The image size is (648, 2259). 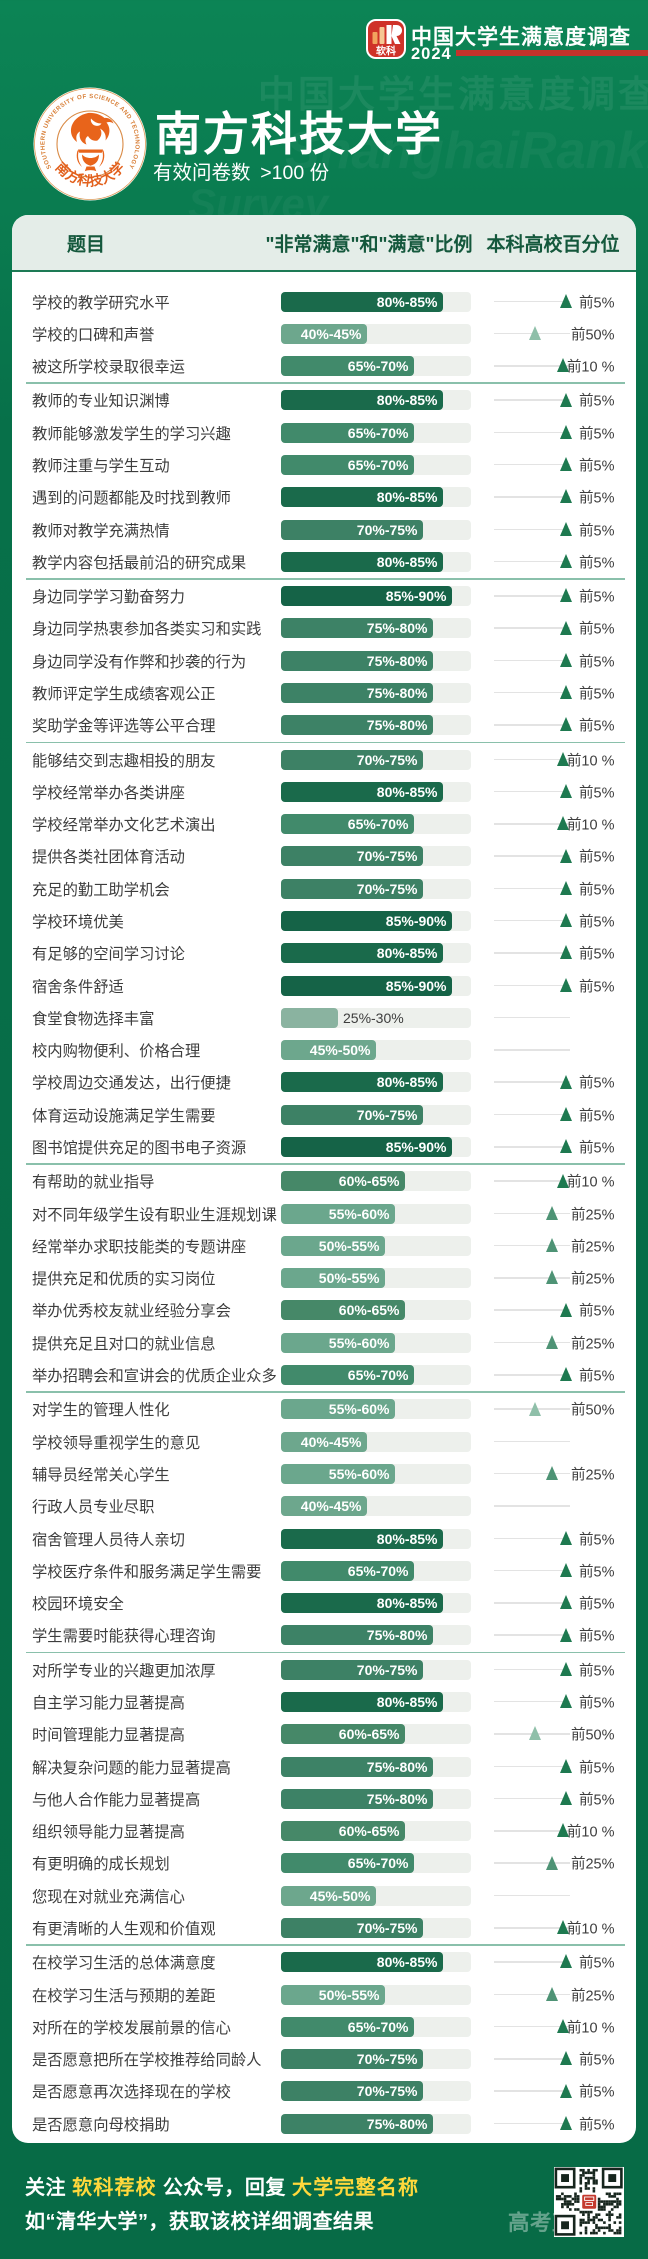 I want to click on svg-text: 软科, so click(x=386, y=51).